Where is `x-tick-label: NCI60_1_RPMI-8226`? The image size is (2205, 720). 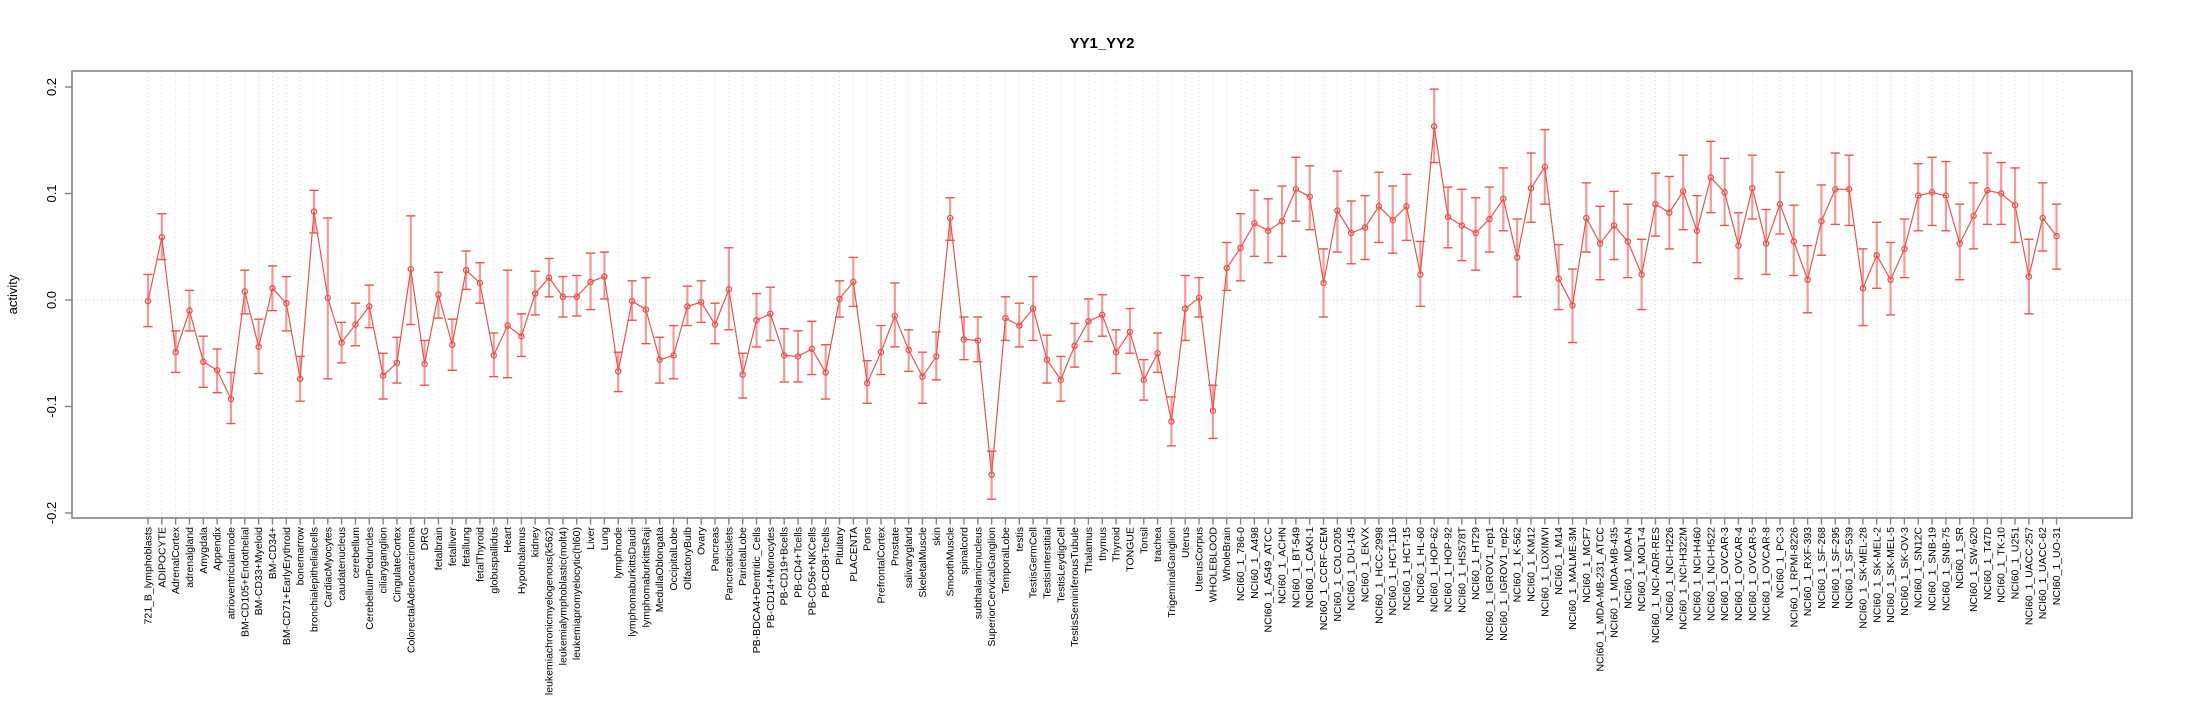 x-tick-label: NCI60_1_RPMI-8226 is located at coordinates (1794, 577).